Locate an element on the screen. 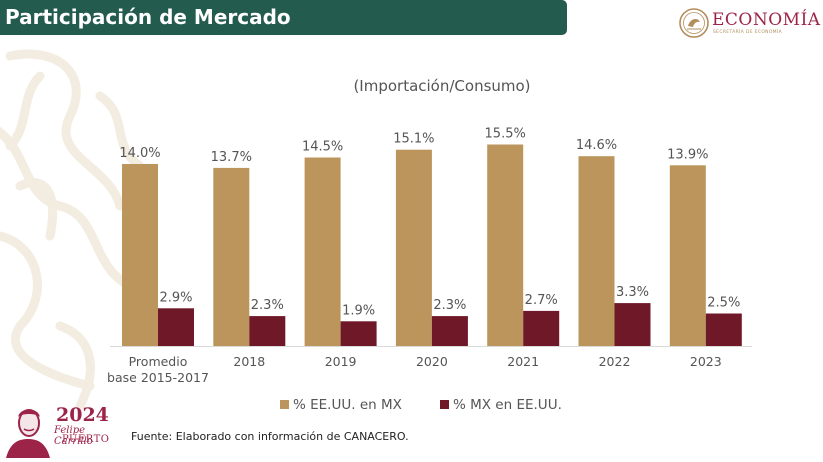 This screenshot has height=462, width=823. portrait-icon is located at coordinates (28, 433).